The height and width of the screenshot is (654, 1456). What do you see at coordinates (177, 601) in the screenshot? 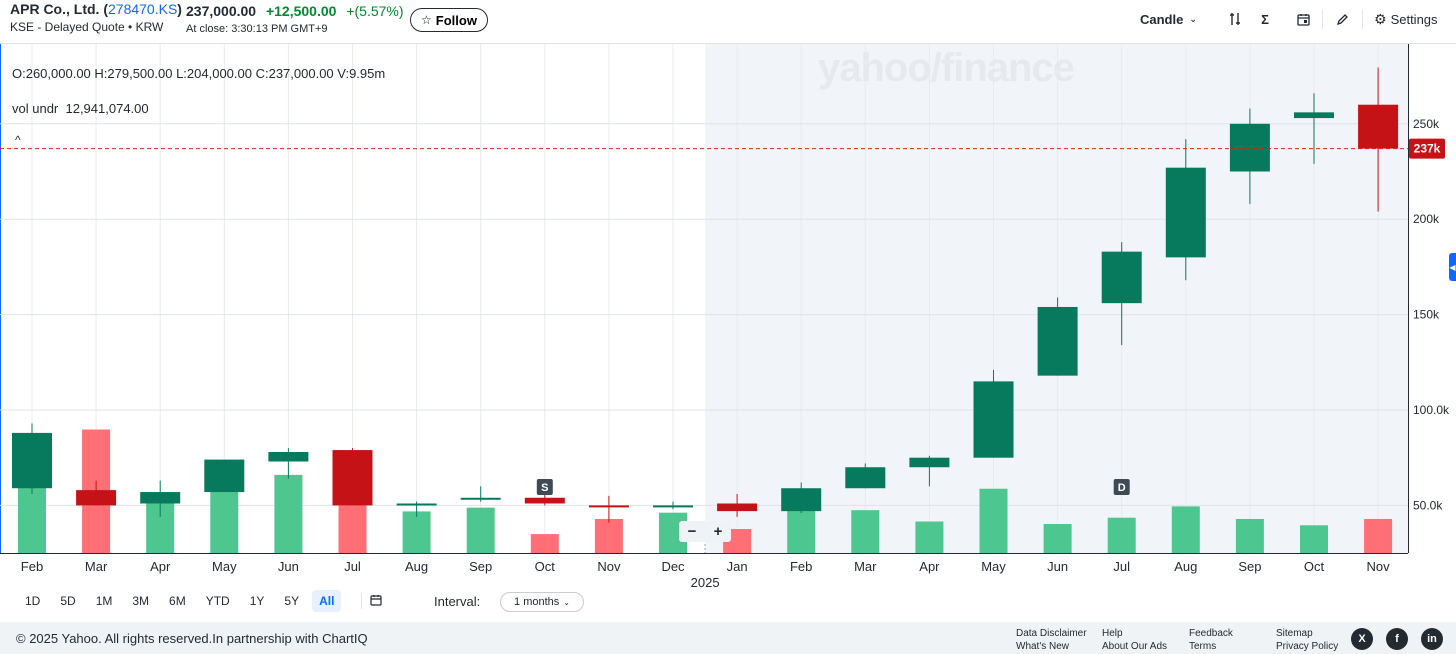
I see `range-button-6m: 6M` at bounding box center [177, 601].